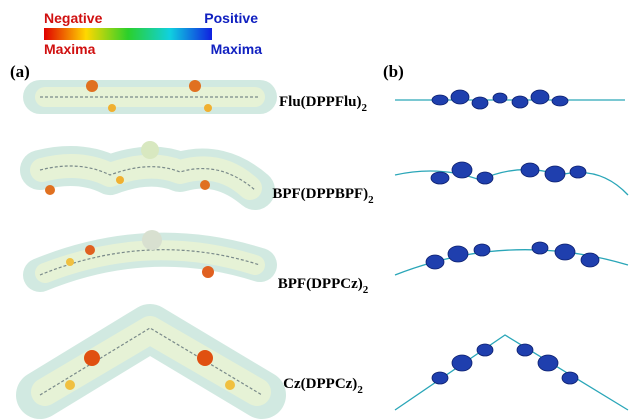  I want to click on min-label: Maxima, so click(70, 49).